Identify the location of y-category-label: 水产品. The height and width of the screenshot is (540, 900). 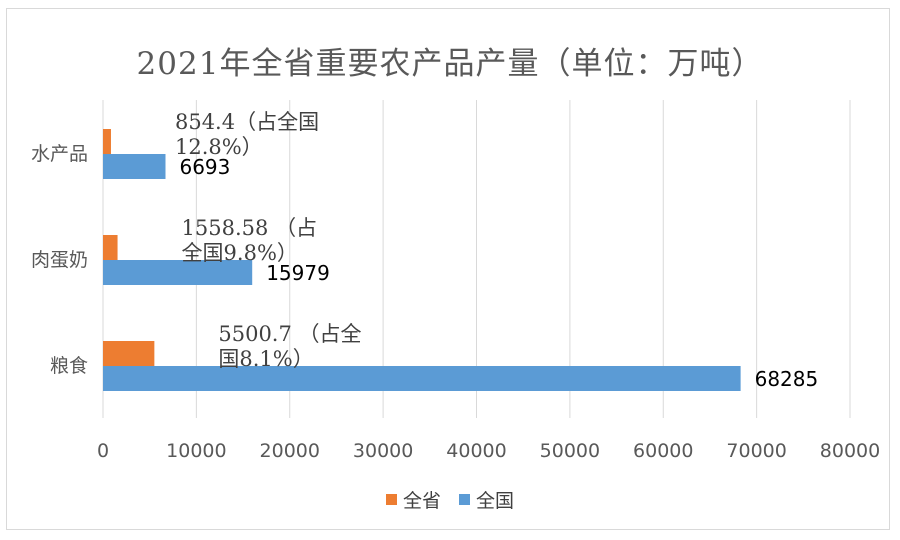
(59, 154).